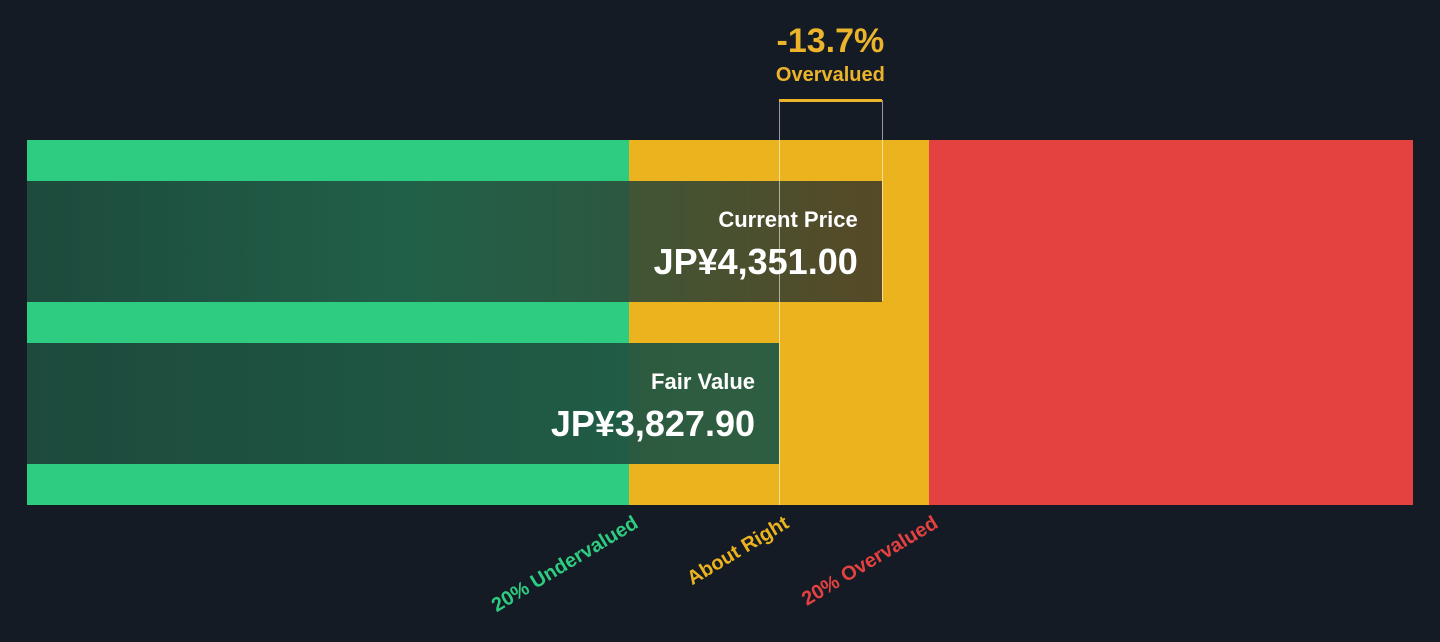 The height and width of the screenshot is (642, 1440). What do you see at coordinates (779, 302) in the screenshot?
I see `fair-value-marker-line` at bounding box center [779, 302].